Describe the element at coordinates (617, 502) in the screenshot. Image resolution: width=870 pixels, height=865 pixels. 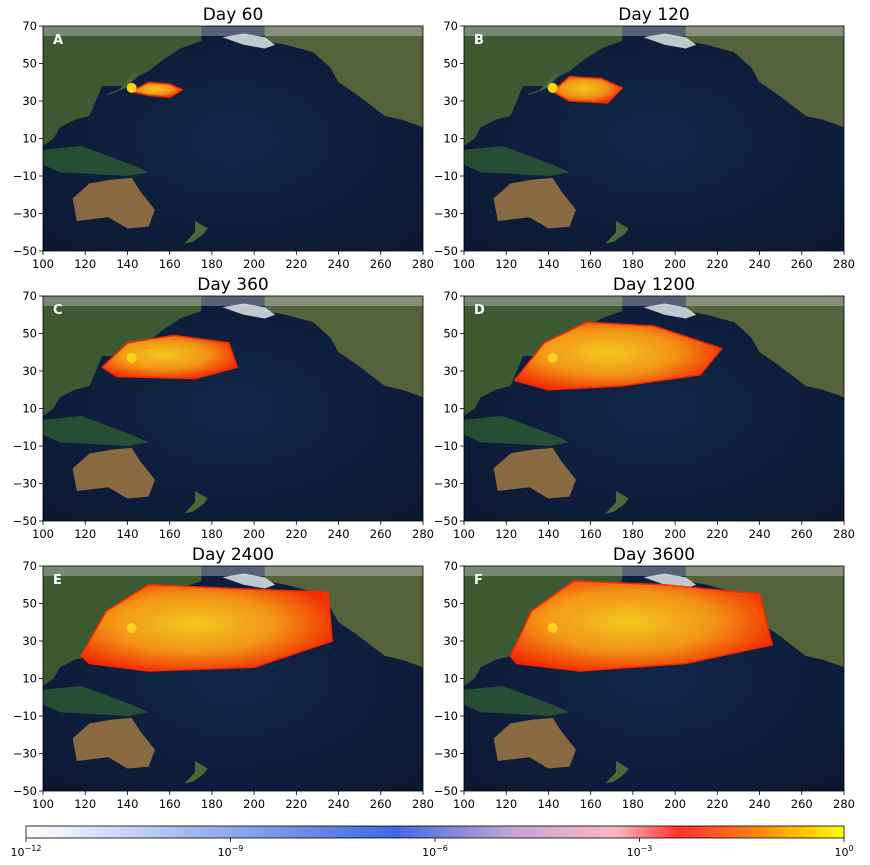
I see `landmass-new-zealand` at that location.